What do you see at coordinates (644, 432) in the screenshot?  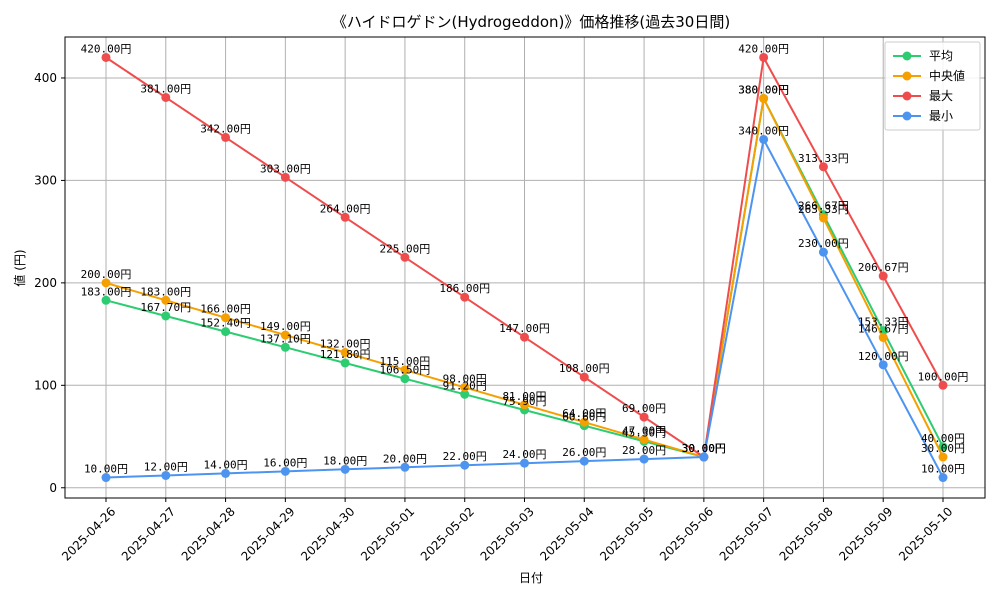 I see `data-label: 45.30円` at bounding box center [644, 432].